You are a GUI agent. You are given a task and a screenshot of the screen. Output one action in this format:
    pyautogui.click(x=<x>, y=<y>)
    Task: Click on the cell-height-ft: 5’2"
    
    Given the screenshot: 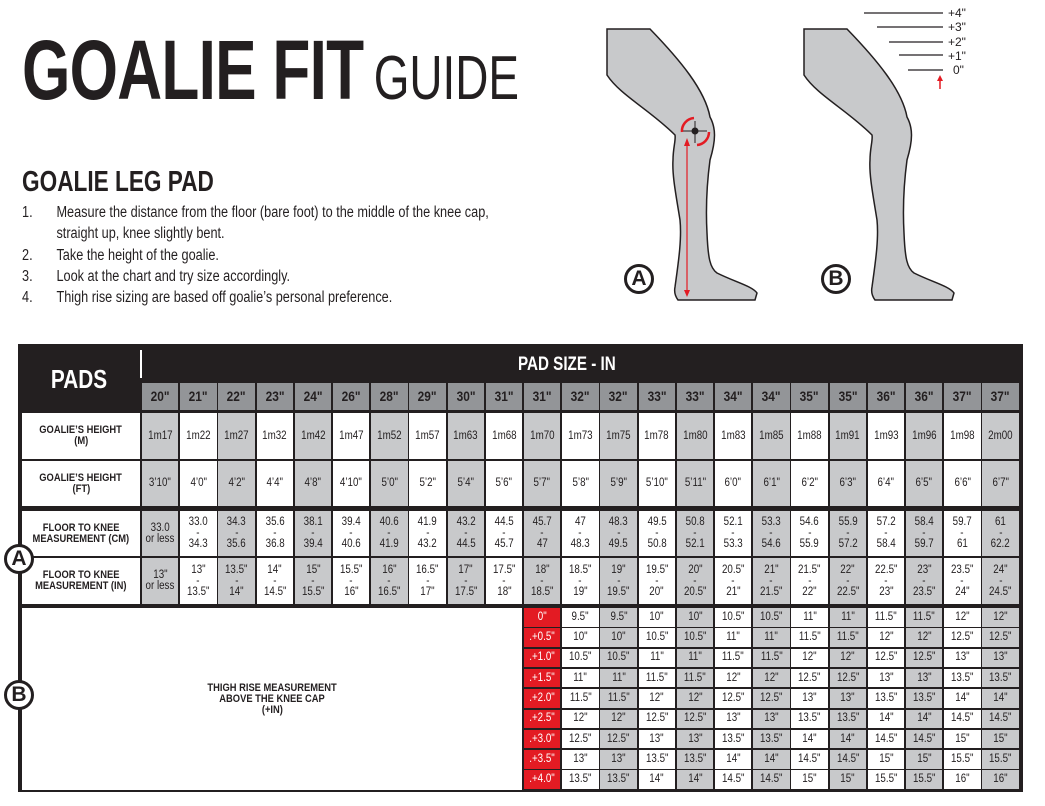 What is the action you would take?
    pyautogui.click(x=427, y=483)
    